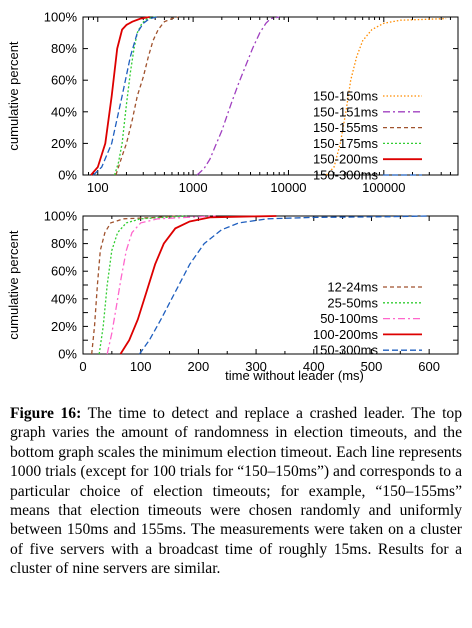 Image resolution: width=472 pixels, height=628 pixels. I want to click on legend-label: 150-150ms, so click(346, 96).